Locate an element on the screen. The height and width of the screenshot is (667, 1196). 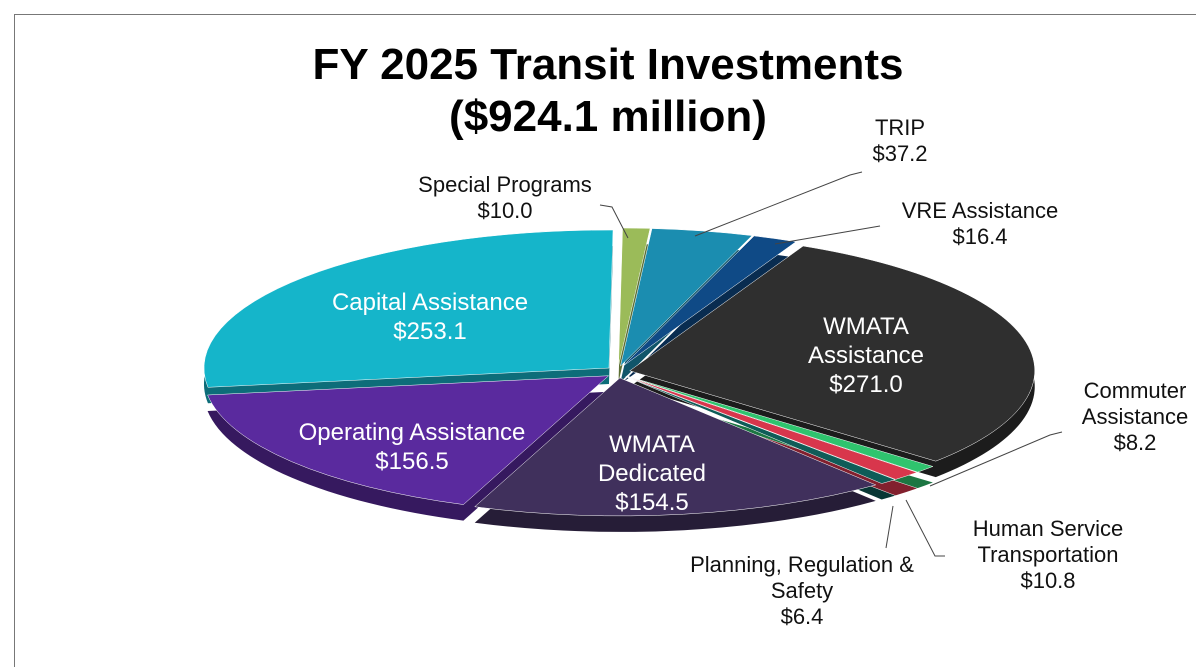
value-label: $16.4 is located at coordinates (980, 236).